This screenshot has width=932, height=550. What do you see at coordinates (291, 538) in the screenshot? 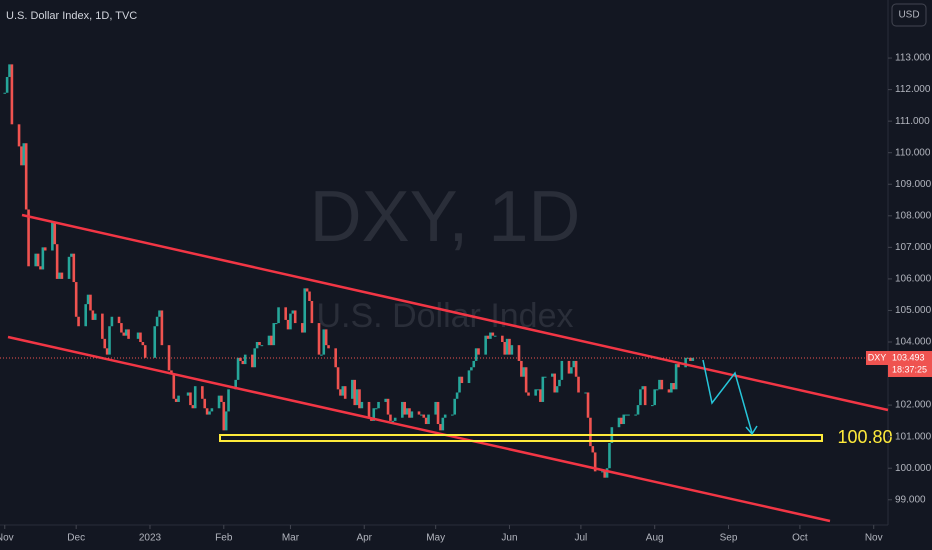
I see `x-tick-label: Mar` at bounding box center [291, 538].